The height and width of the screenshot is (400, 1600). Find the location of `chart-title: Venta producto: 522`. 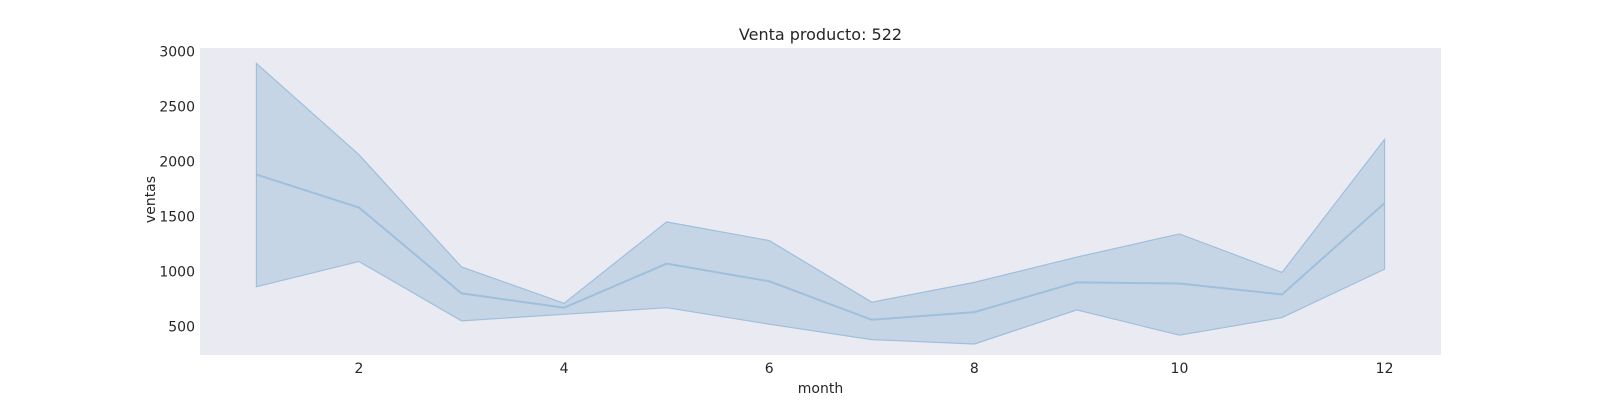

chart-title: Venta producto: 522 is located at coordinates (820, 34).